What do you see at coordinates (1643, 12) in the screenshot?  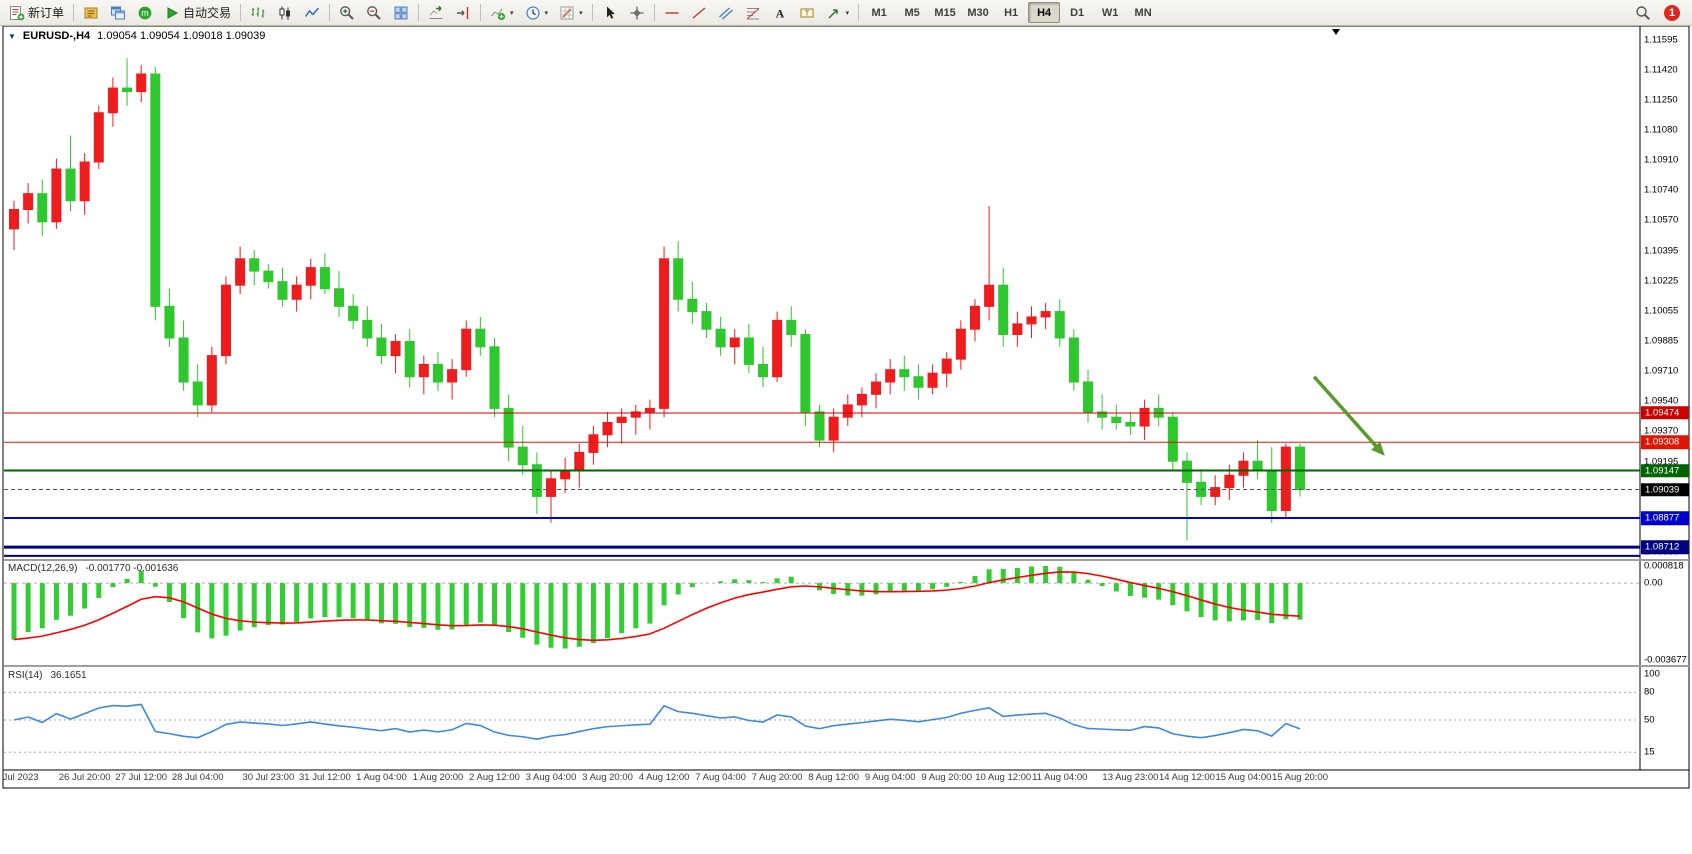 I see `search-button` at bounding box center [1643, 12].